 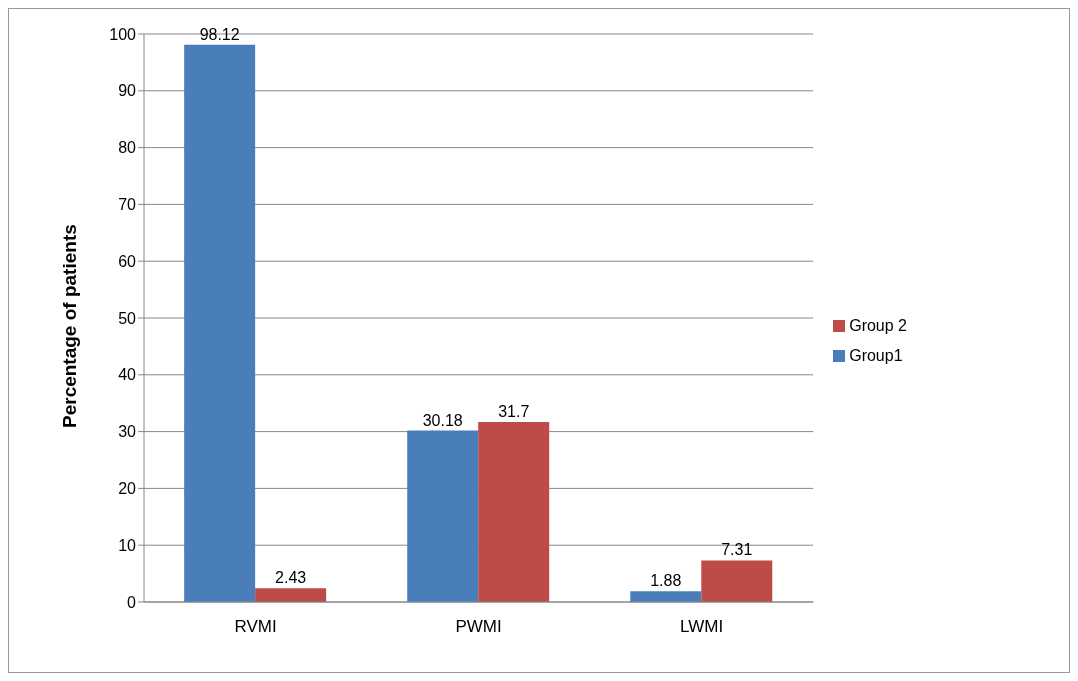 I want to click on data-label: 7.31, so click(x=737, y=550).